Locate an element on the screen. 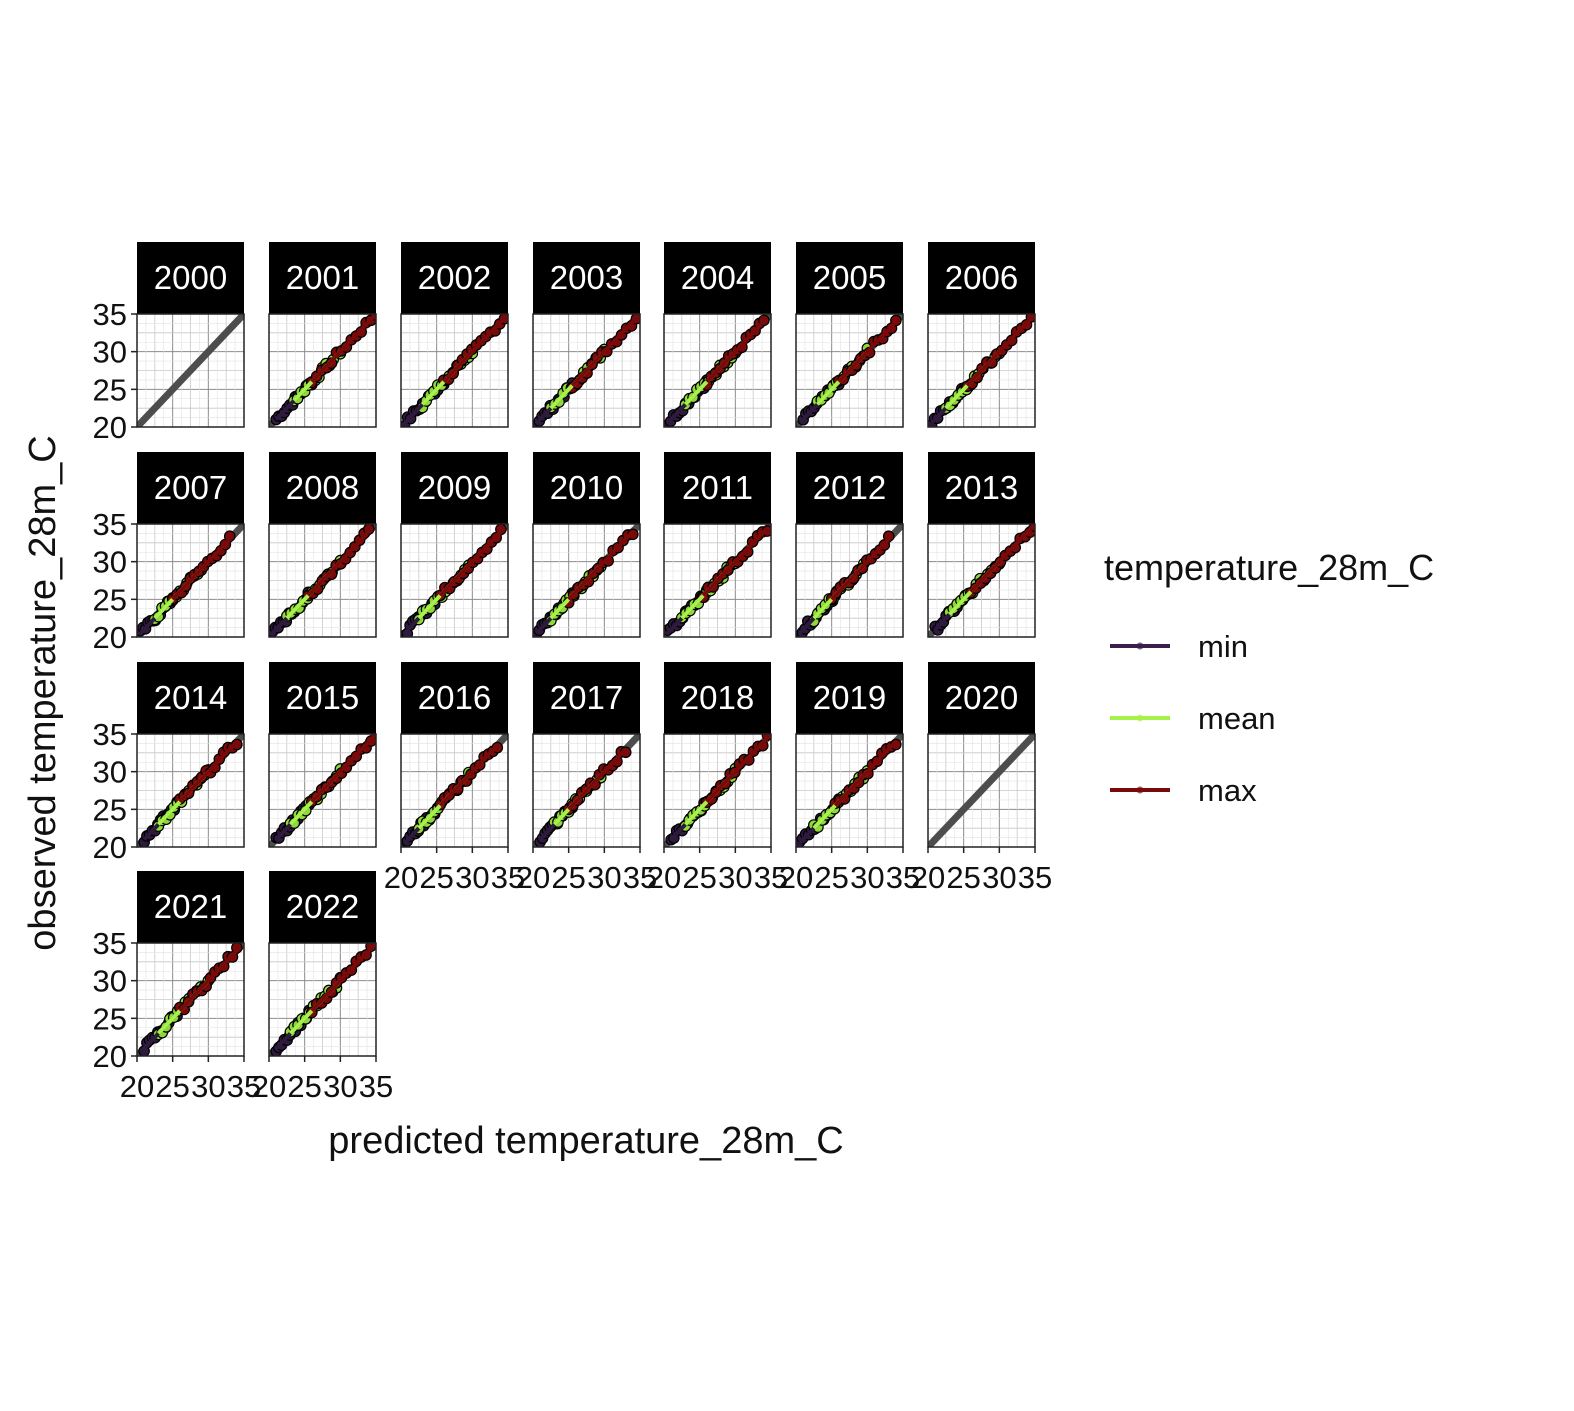  y-tick-label: 30 is located at coordinates (110, 772).